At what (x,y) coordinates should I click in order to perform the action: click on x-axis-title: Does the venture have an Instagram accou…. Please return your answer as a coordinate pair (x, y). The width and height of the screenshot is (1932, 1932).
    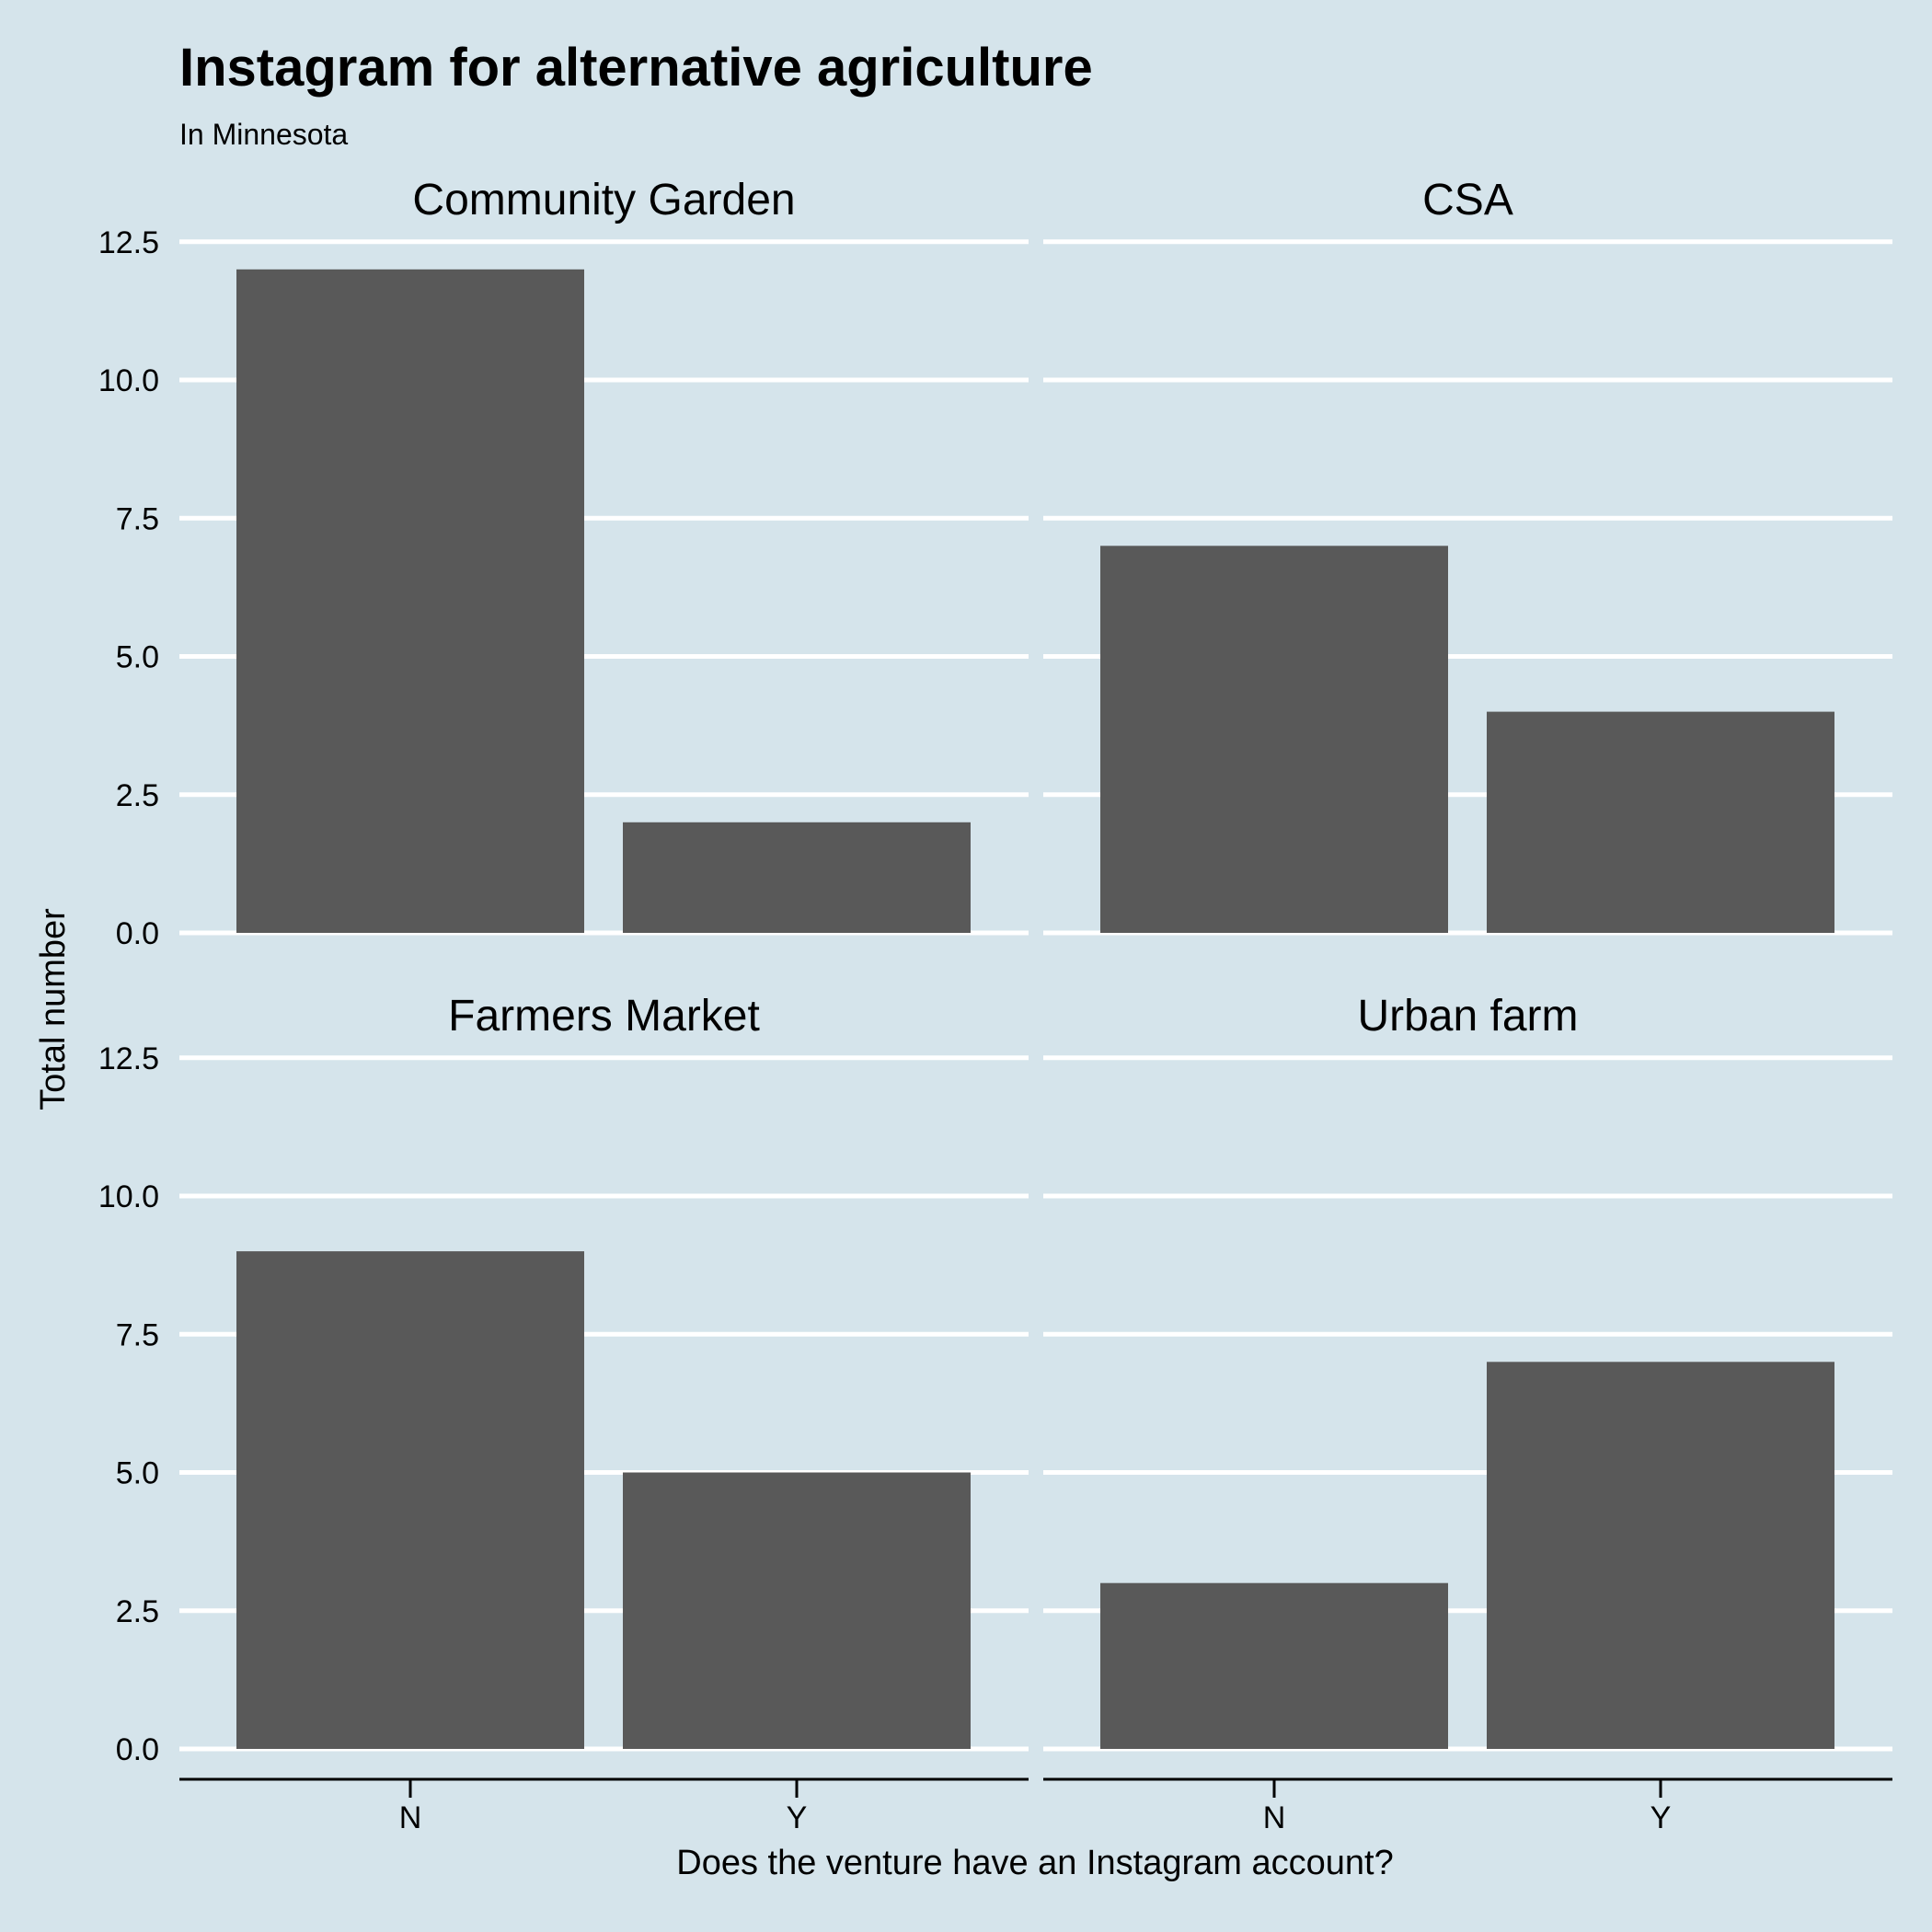
    Looking at the image, I should click on (1034, 1863).